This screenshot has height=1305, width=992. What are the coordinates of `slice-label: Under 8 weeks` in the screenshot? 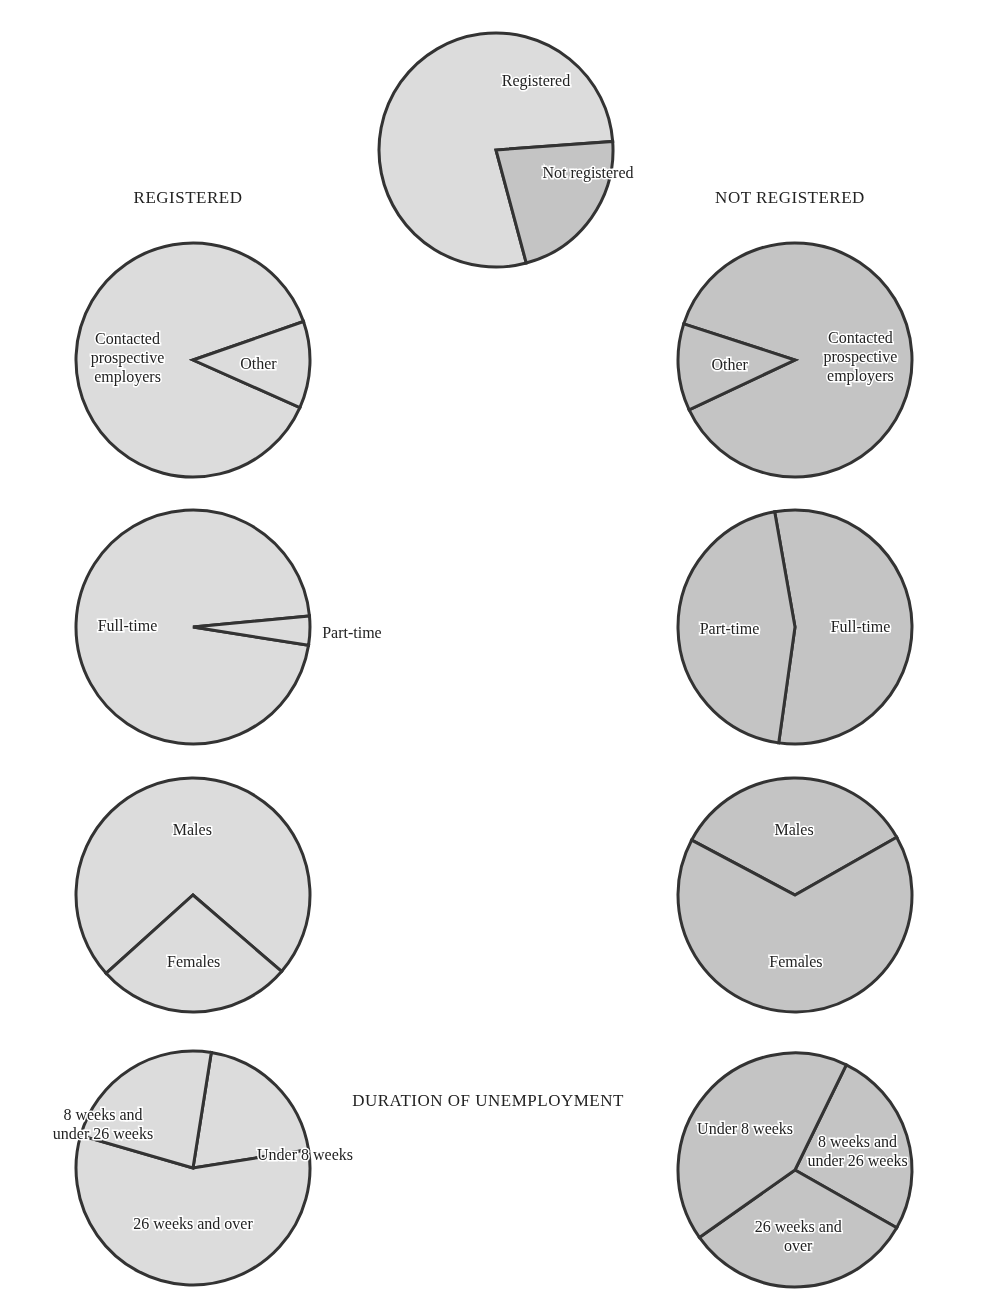 It's located at (745, 1128).